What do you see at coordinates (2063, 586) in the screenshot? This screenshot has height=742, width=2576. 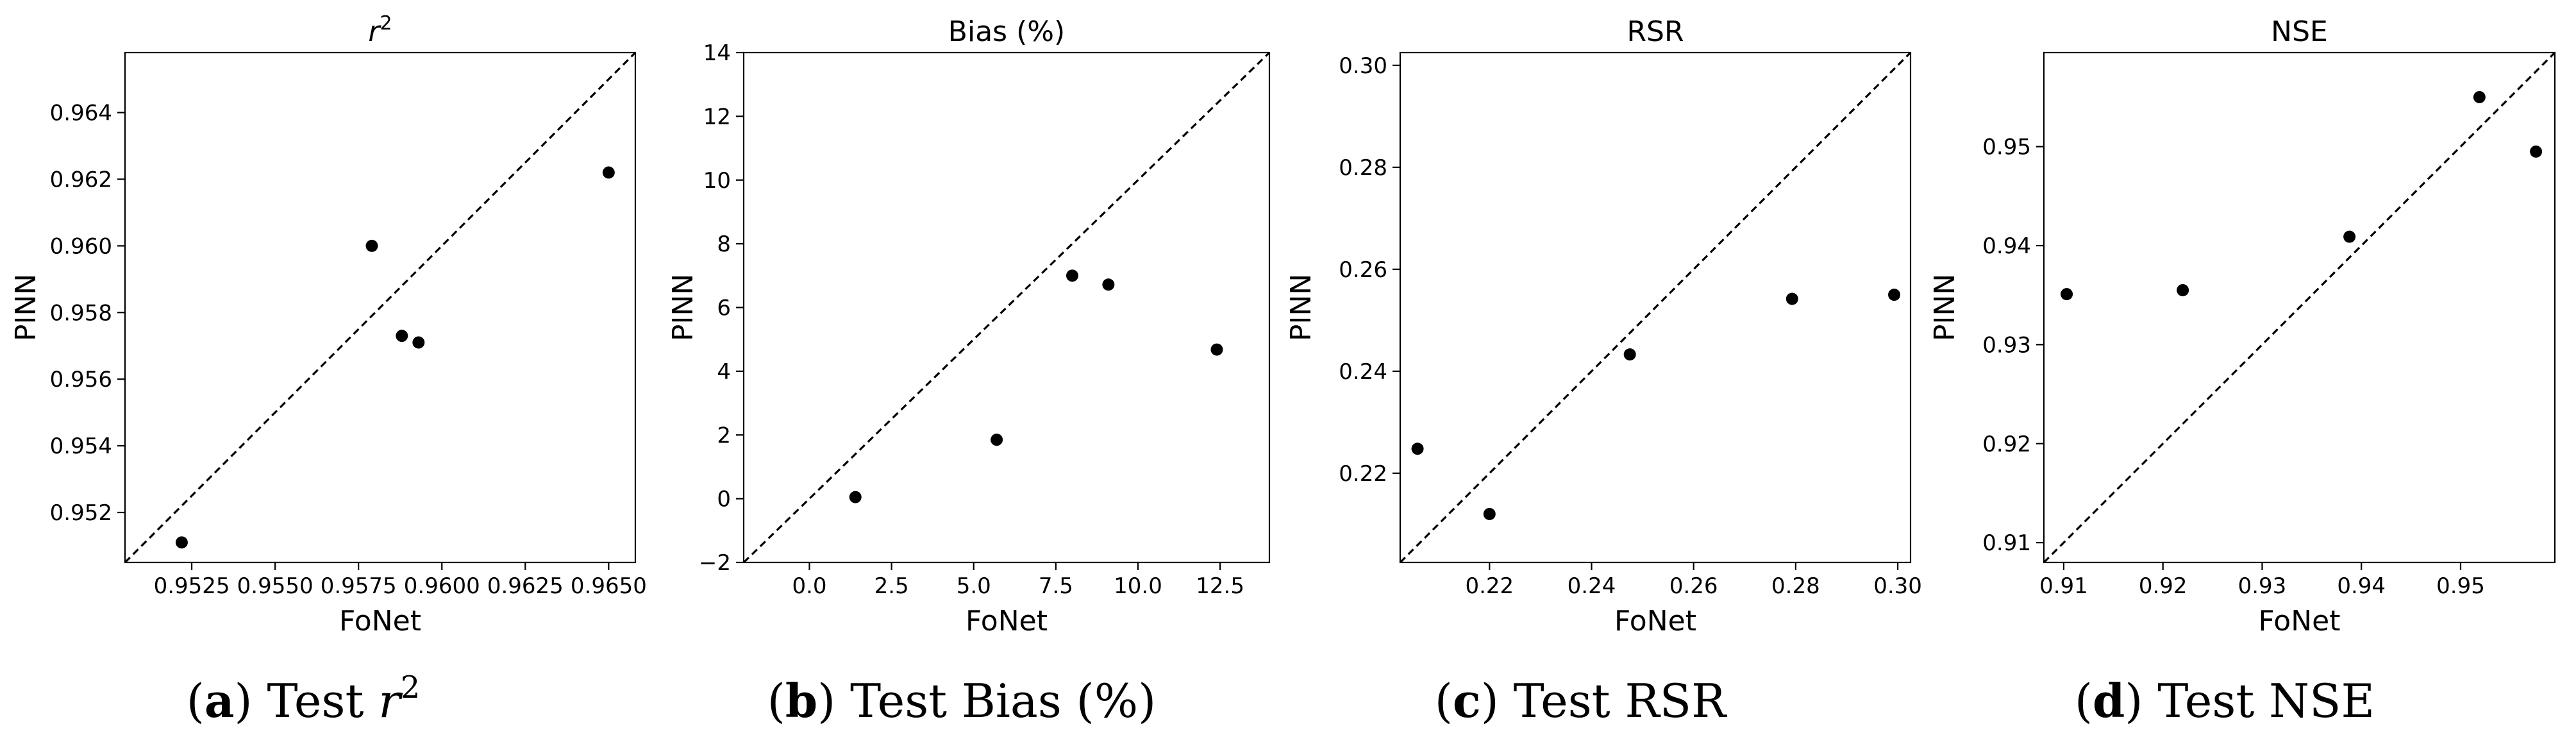 I see `x-tick-label: 0.91` at bounding box center [2063, 586].